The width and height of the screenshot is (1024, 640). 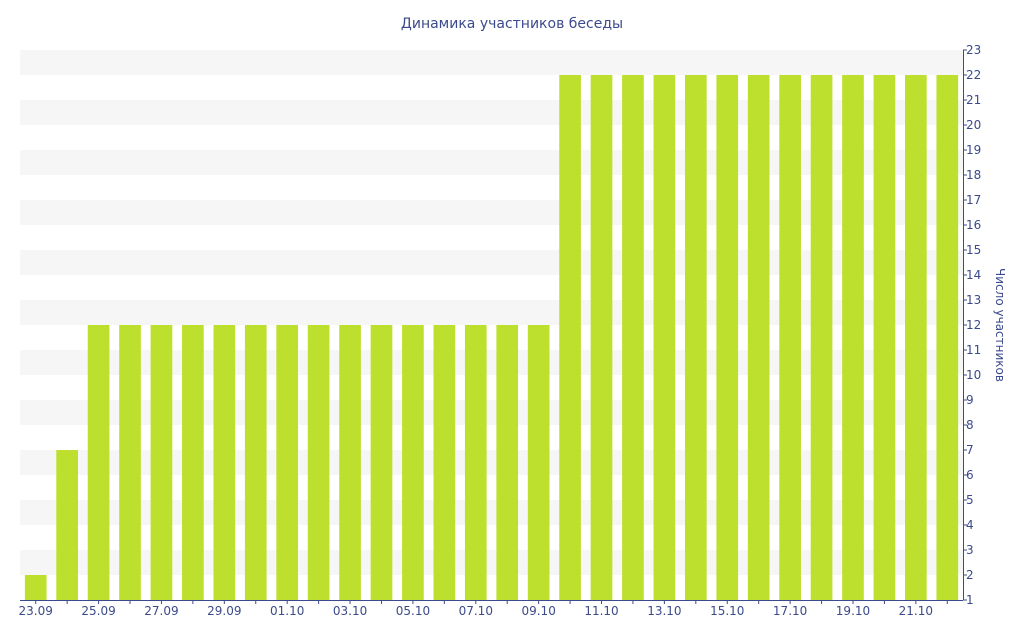 What do you see at coordinates (973, 300) in the screenshot?
I see `y-tick-label: 13` at bounding box center [973, 300].